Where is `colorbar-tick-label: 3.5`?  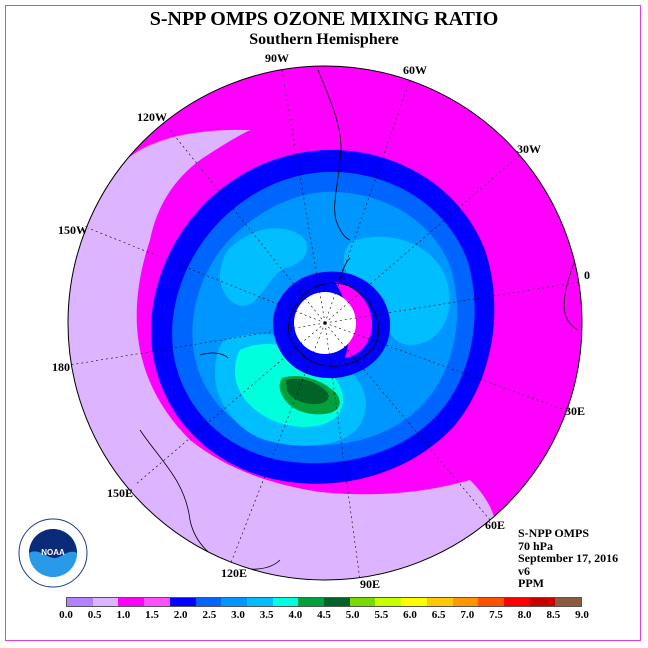
colorbar-tick-label: 3.5 is located at coordinates (266, 615).